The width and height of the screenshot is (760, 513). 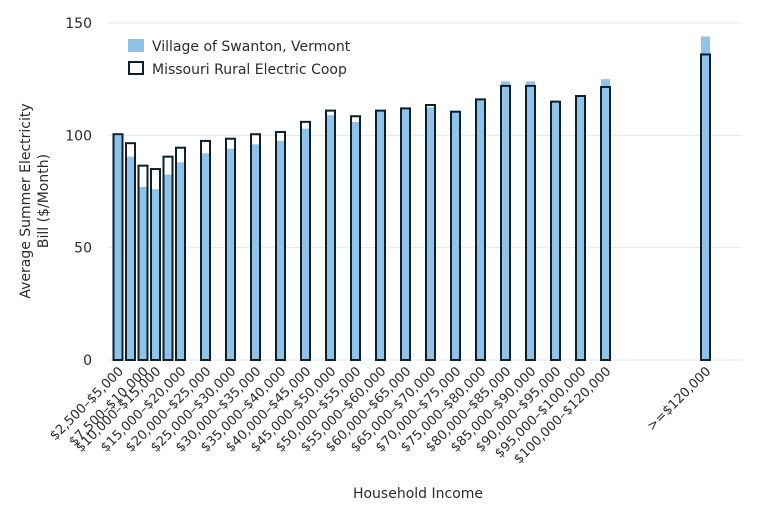 What do you see at coordinates (679, 399) in the screenshot?
I see `x-tick-label: >=$120,000` at bounding box center [679, 399].